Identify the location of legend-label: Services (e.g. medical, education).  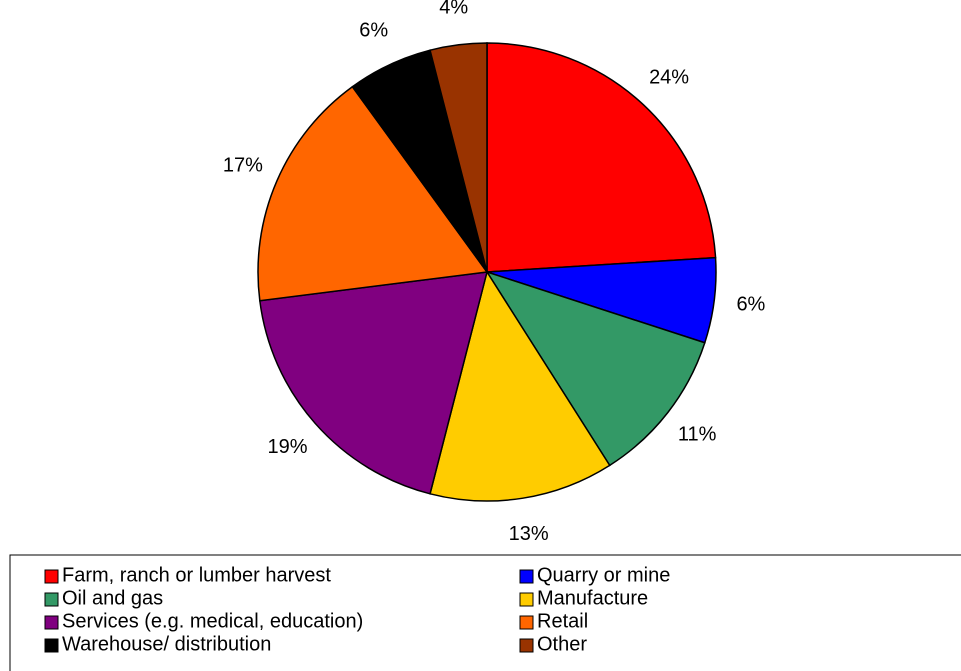
(212, 621).